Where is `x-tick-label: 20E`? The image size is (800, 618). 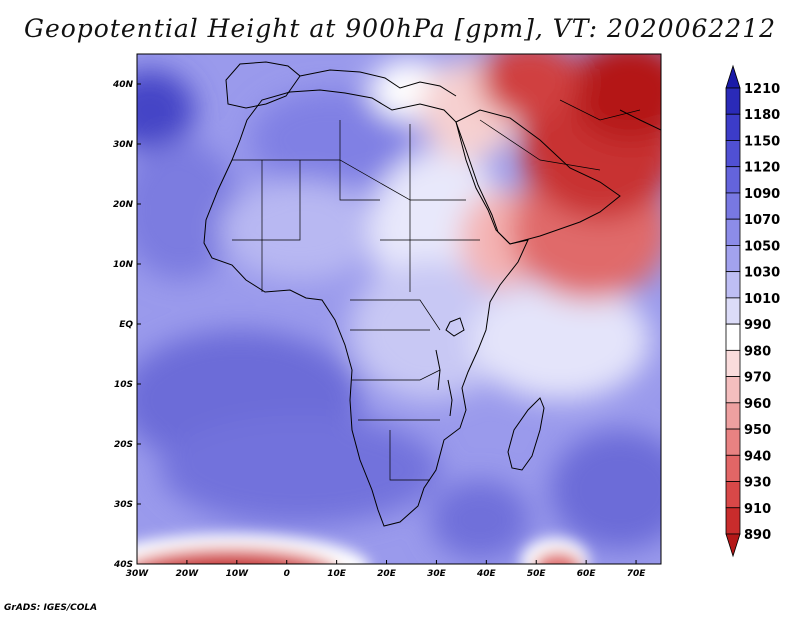 x-tick-label: 20E is located at coordinates (387, 574).